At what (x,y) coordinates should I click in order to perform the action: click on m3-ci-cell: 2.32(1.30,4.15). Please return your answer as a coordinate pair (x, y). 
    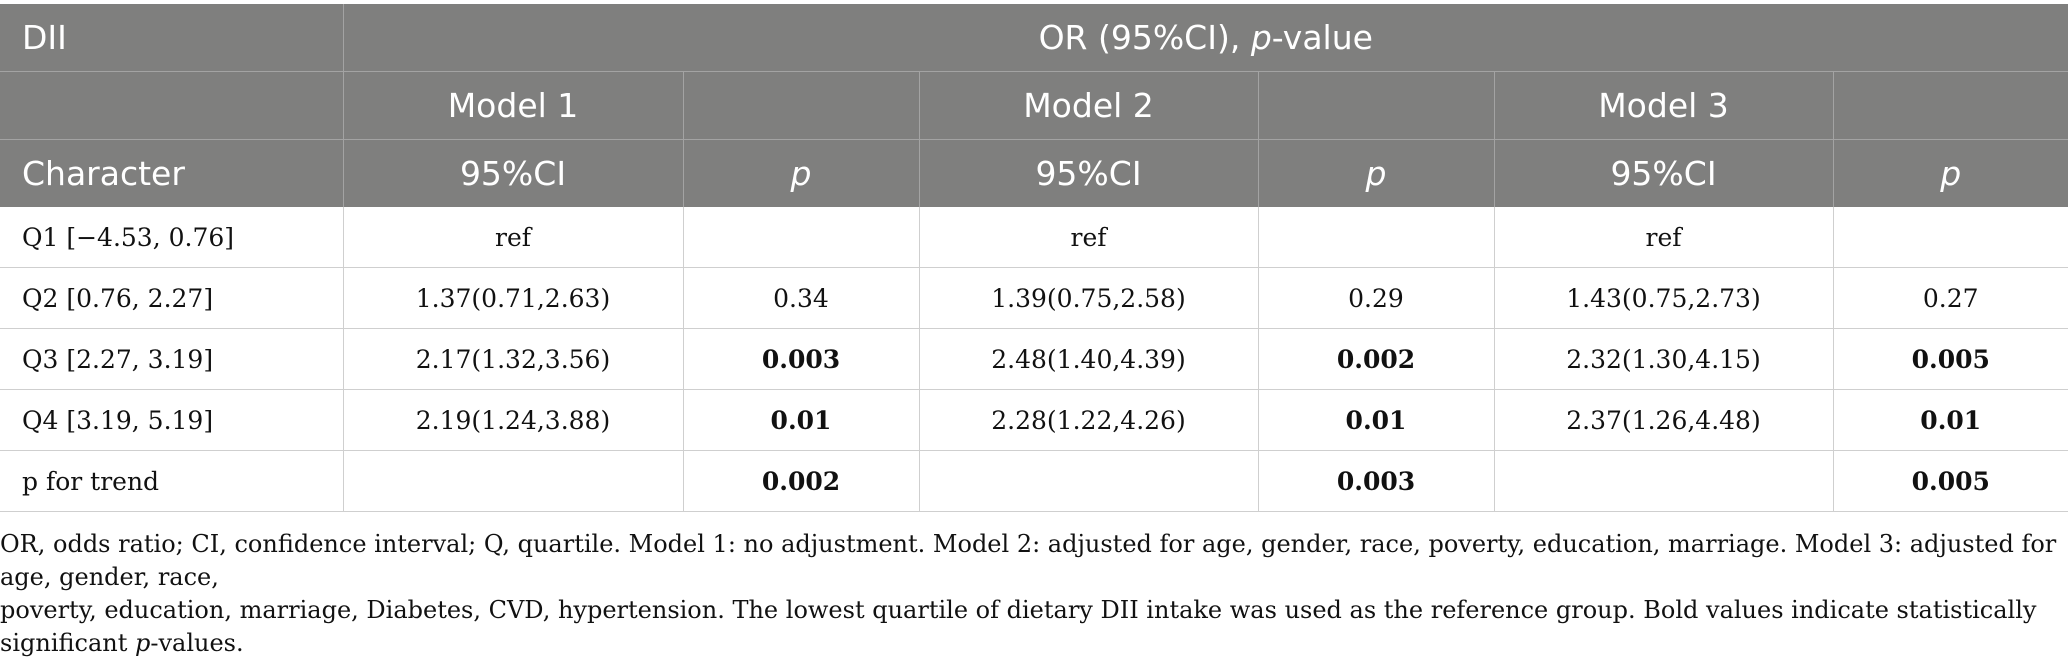
    Looking at the image, I should click on (1663, 359).